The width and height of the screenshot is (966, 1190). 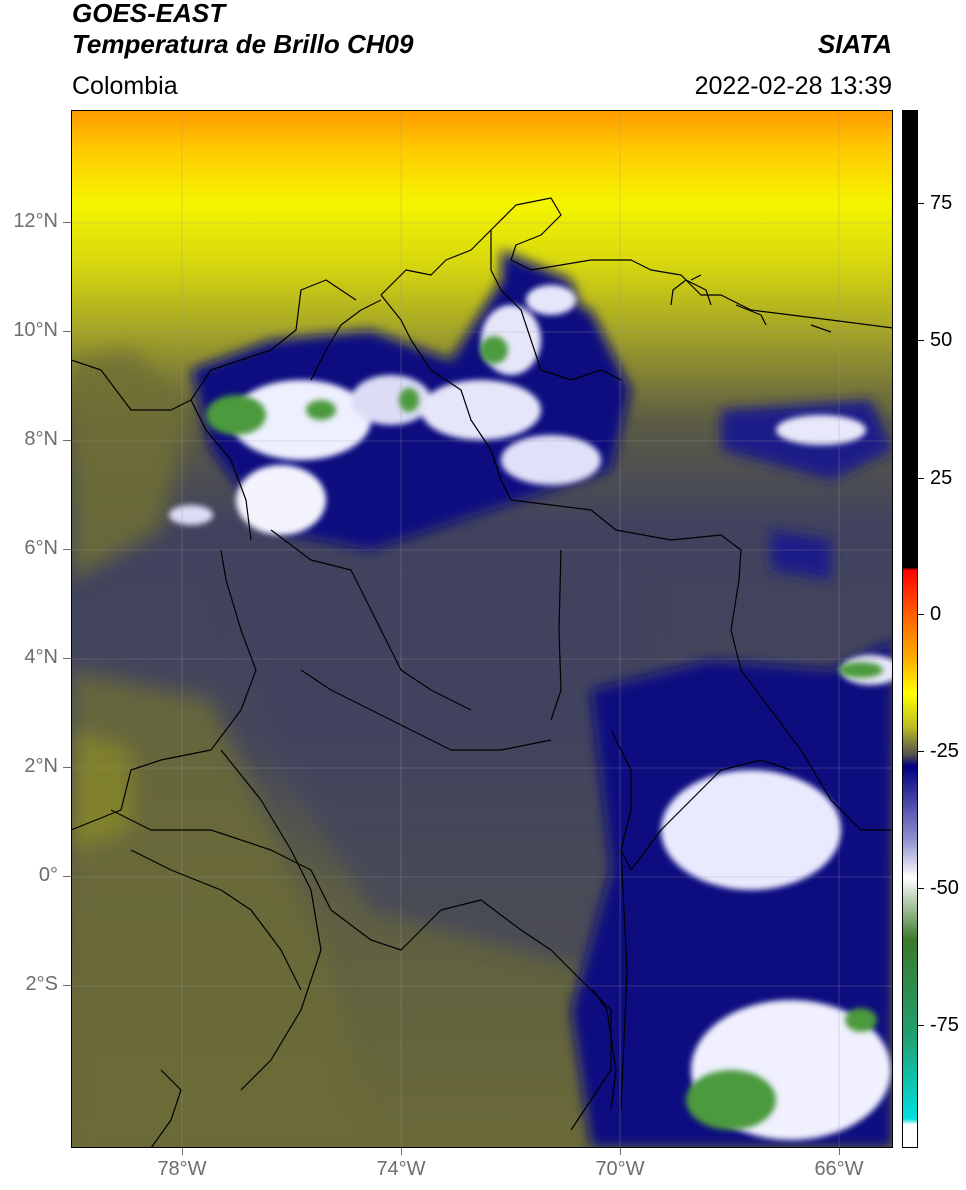 I want to click on lat-tick-label: 6°N, so click(x=41, y=548).